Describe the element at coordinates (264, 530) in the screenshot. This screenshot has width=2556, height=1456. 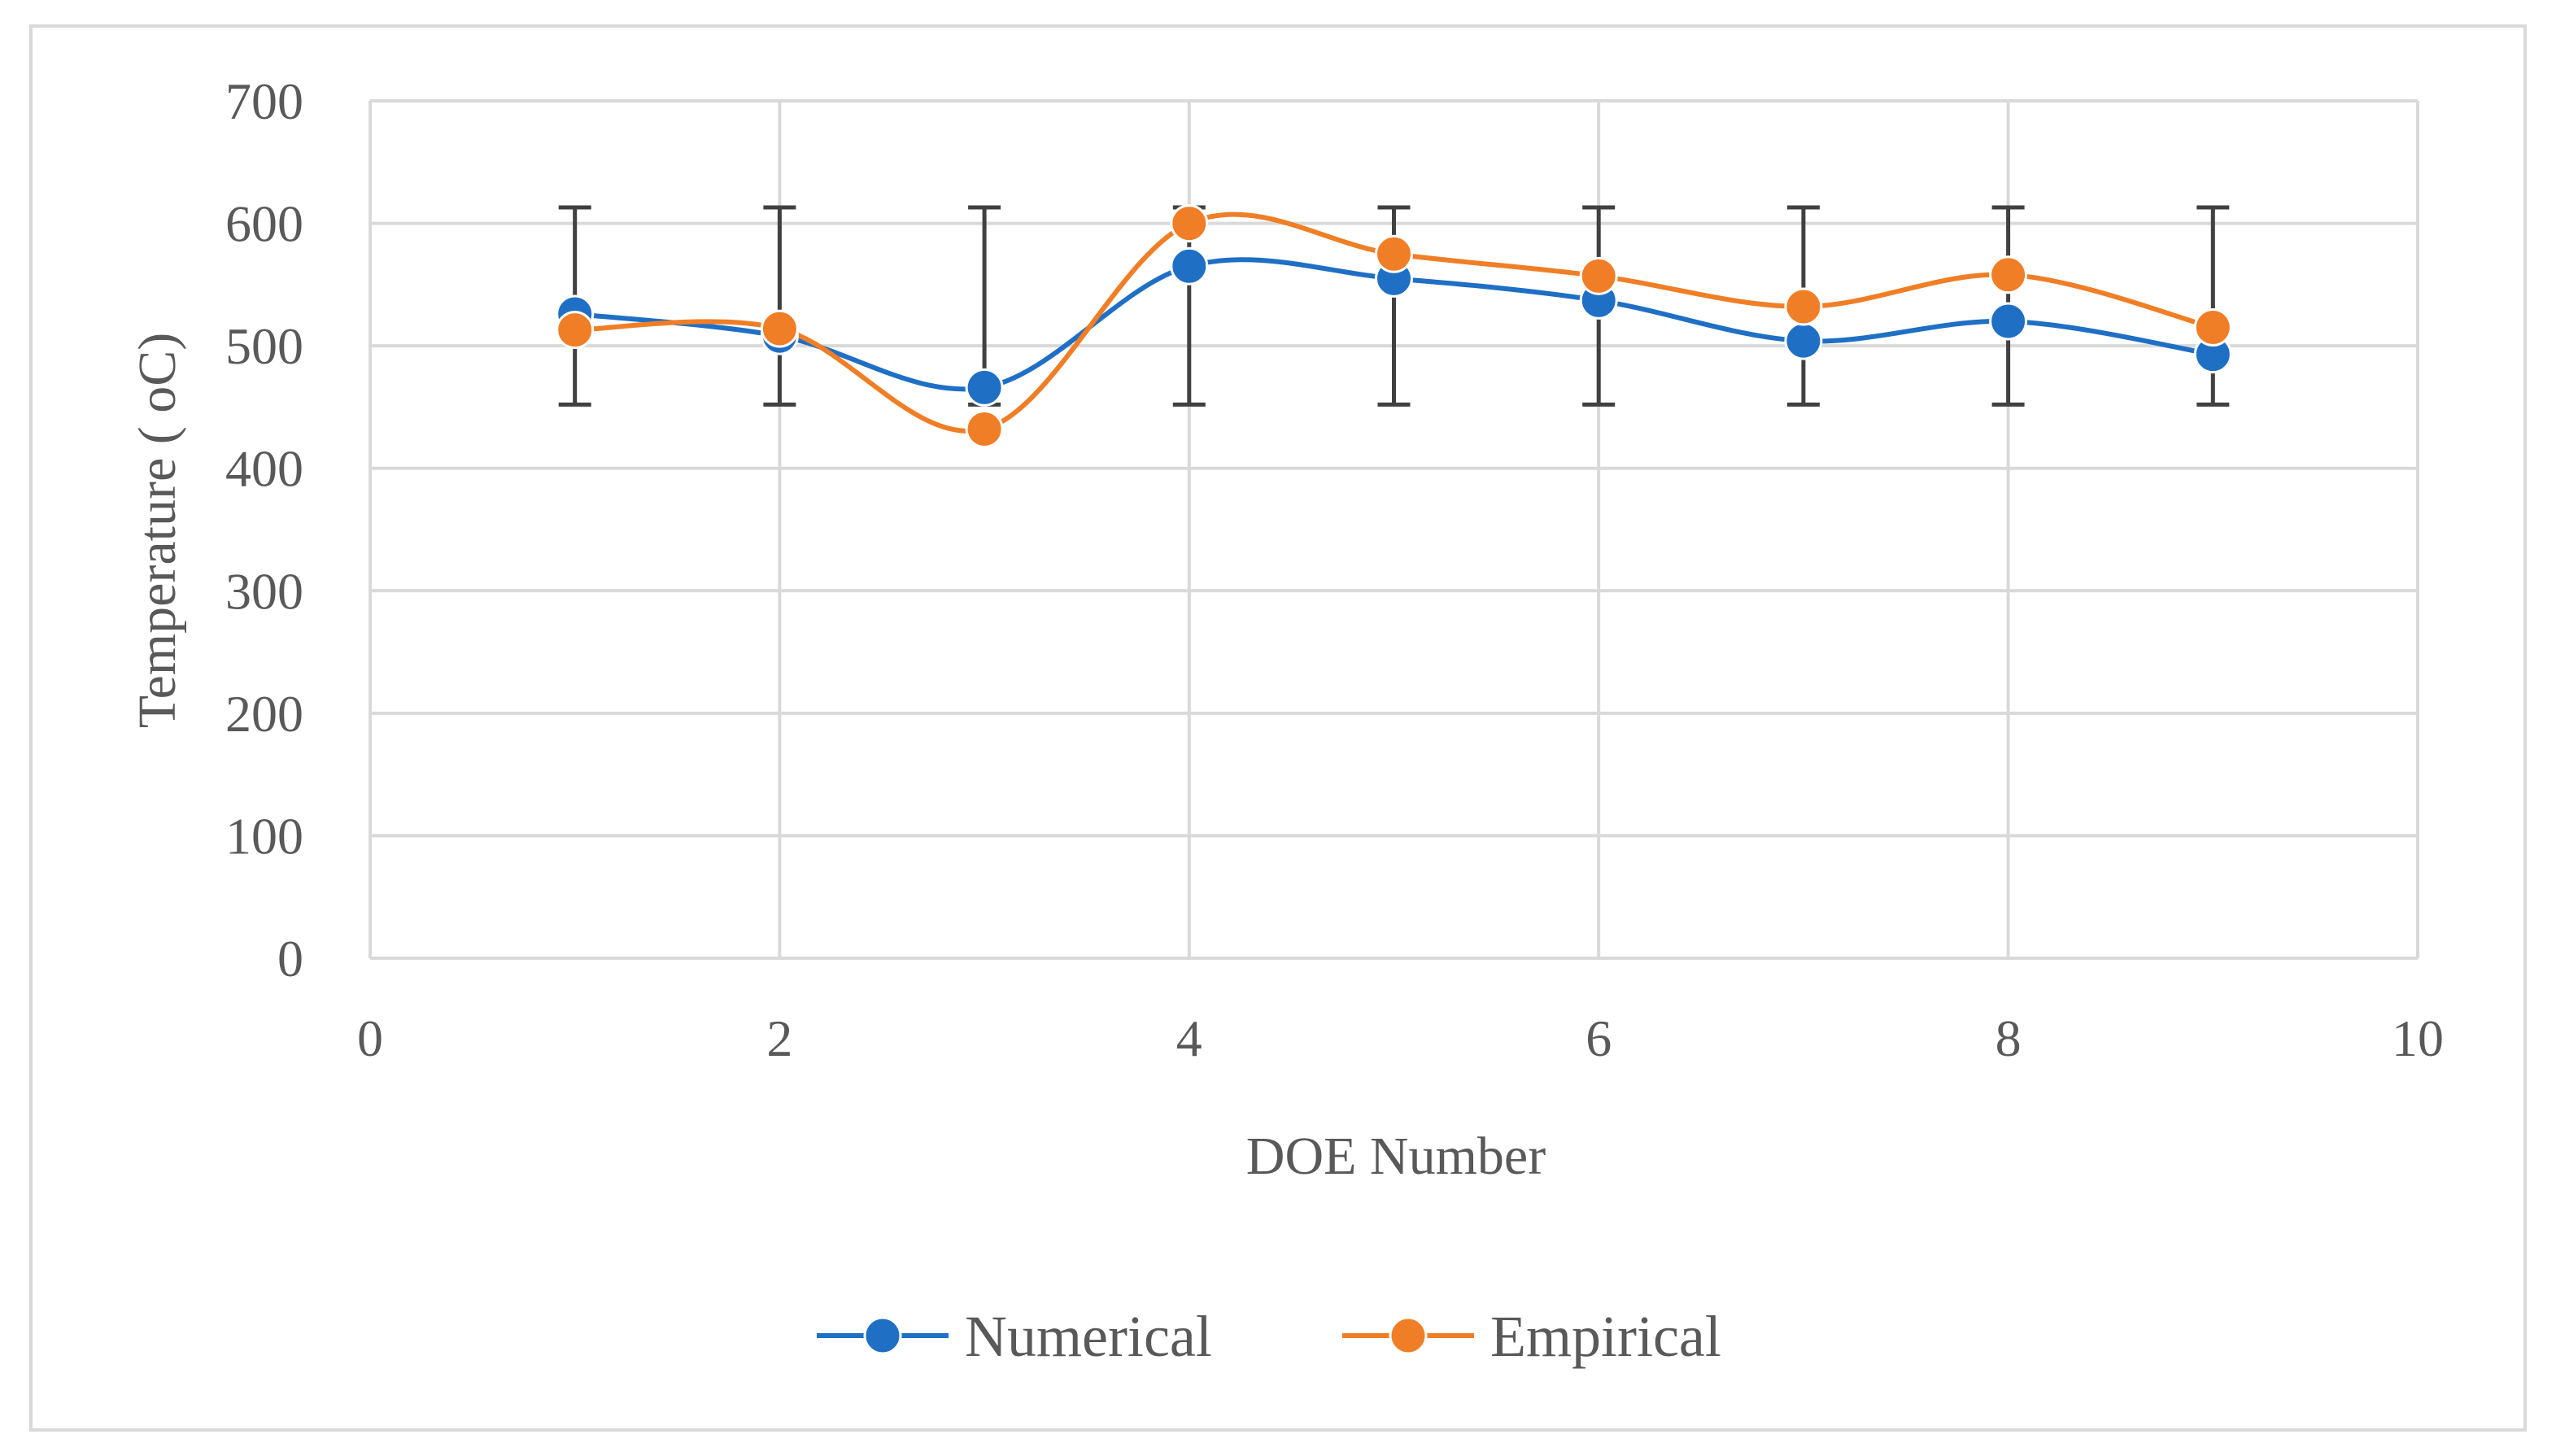
I see `y-axis-ticks: 0 100 200 300 400 500 600 700` at that location.